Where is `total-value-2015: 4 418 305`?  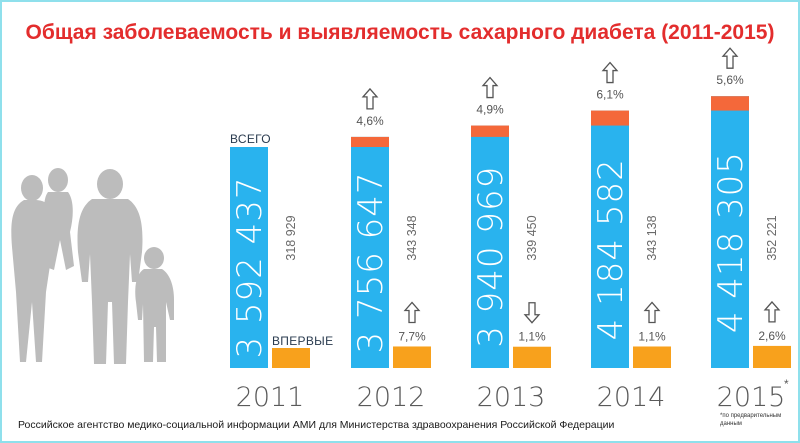
total-value-2015: 4 418 305 is located at coordinates (731, 242).